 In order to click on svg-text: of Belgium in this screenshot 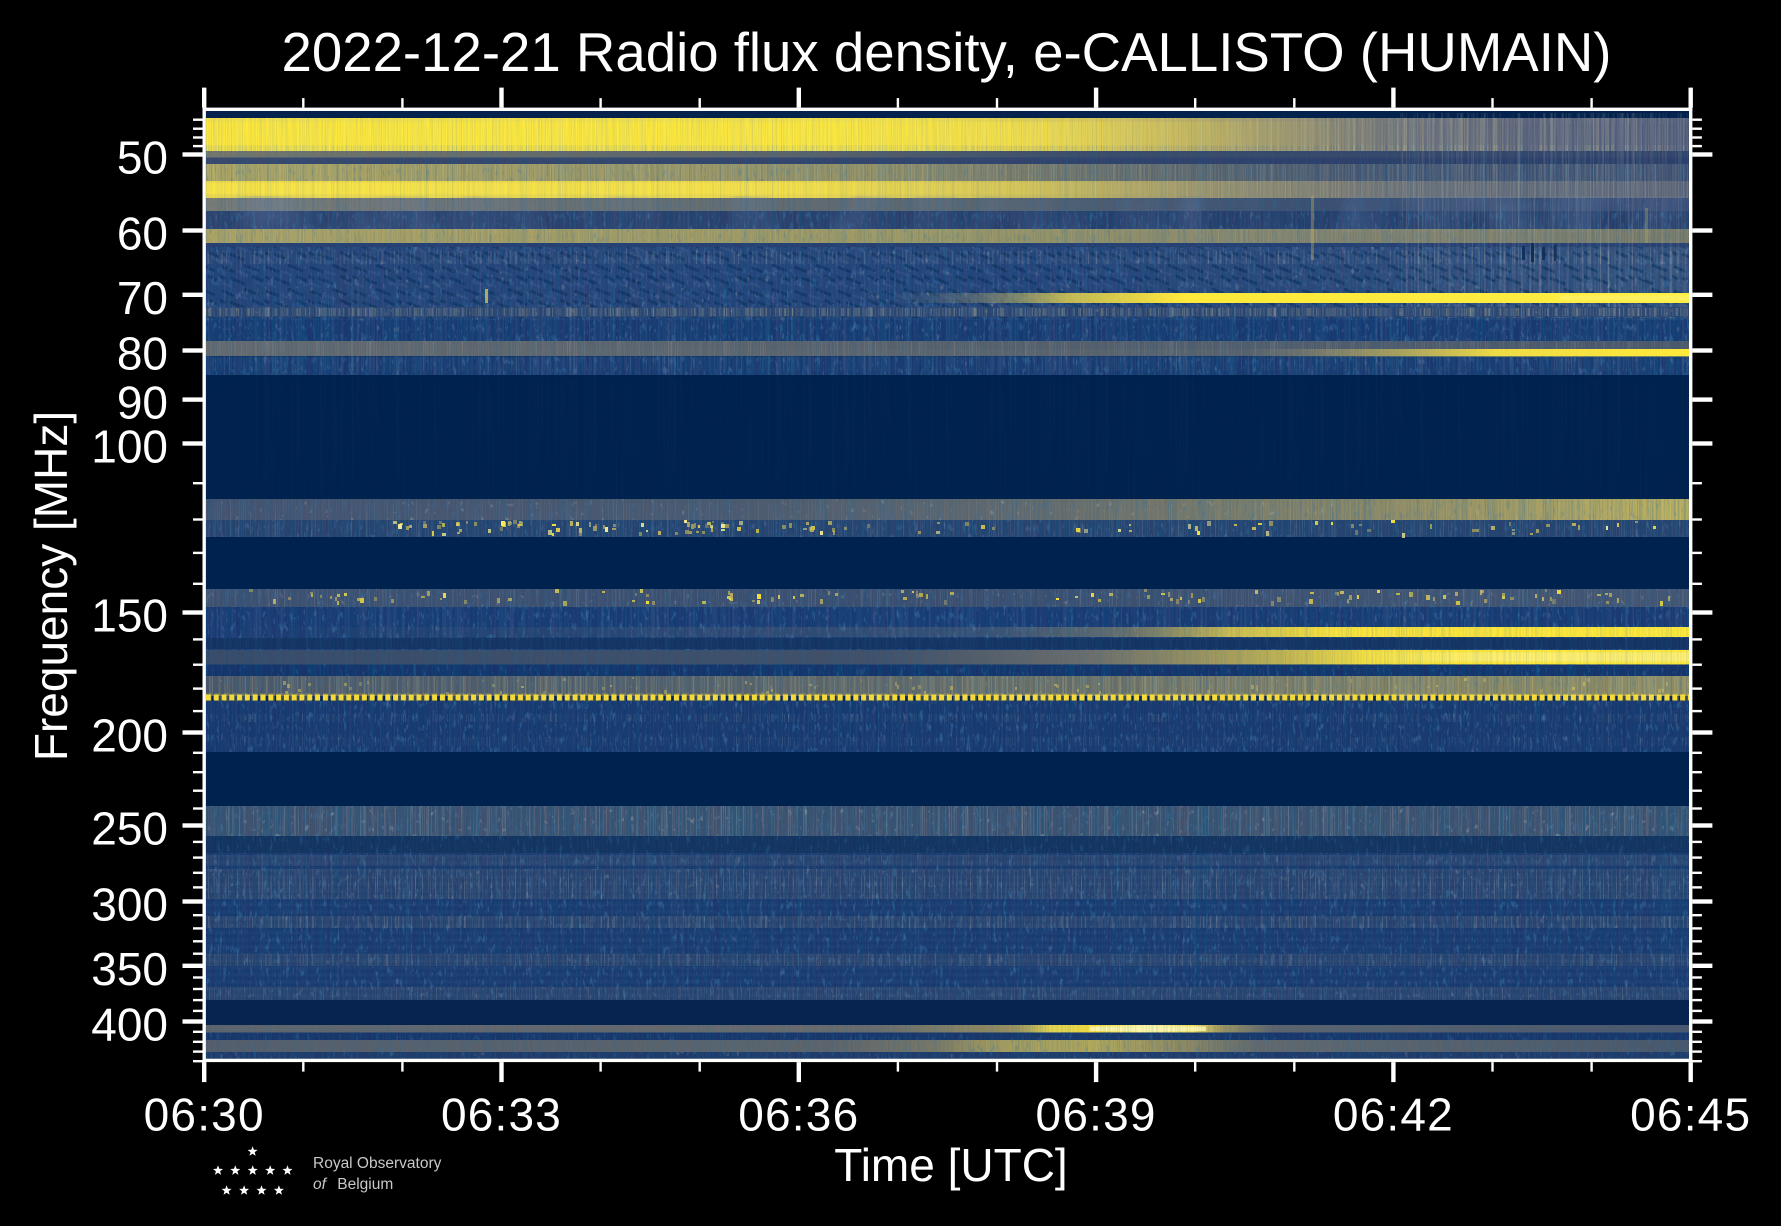, I will do `click(353, 1184)`.